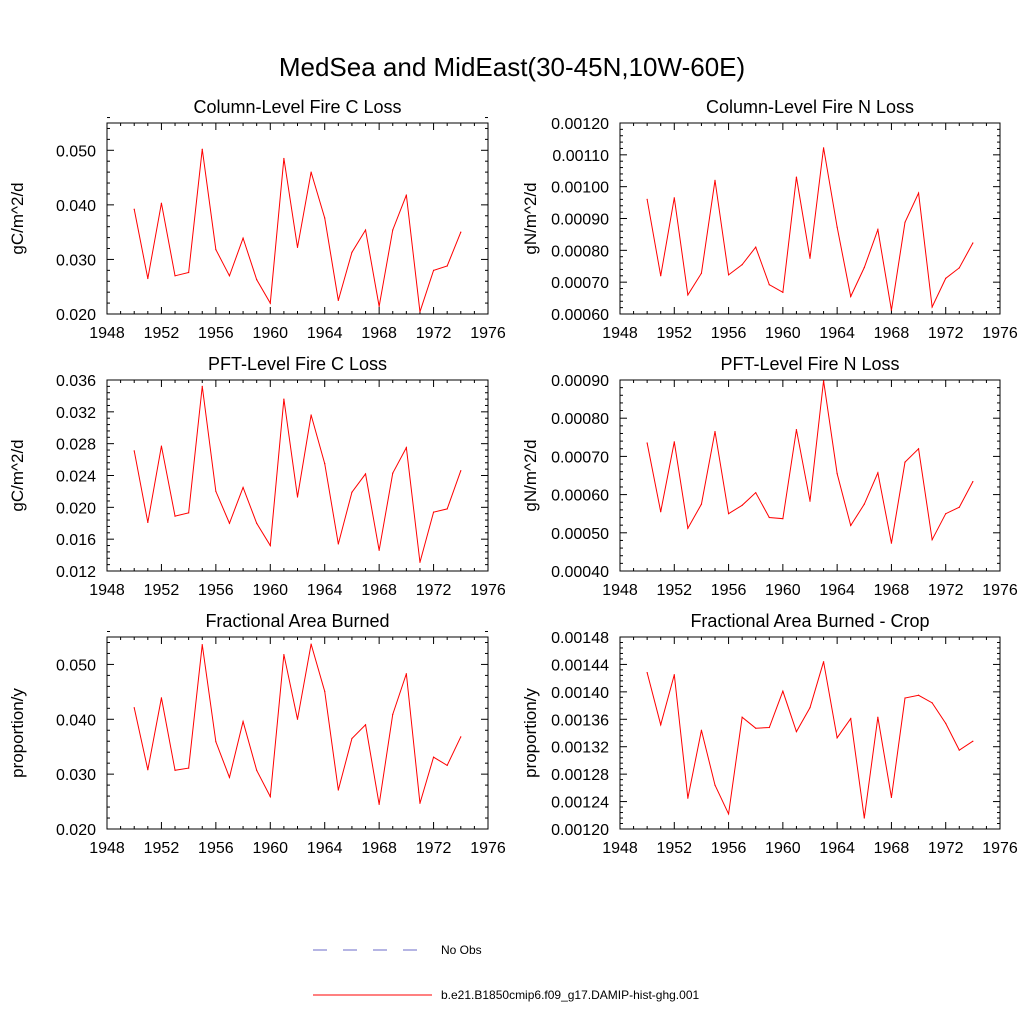  What do you see at coordinates (17, 733) in the screenshot?
I see `y-axis-label: proportion/y` at bounding box center [17, 733].